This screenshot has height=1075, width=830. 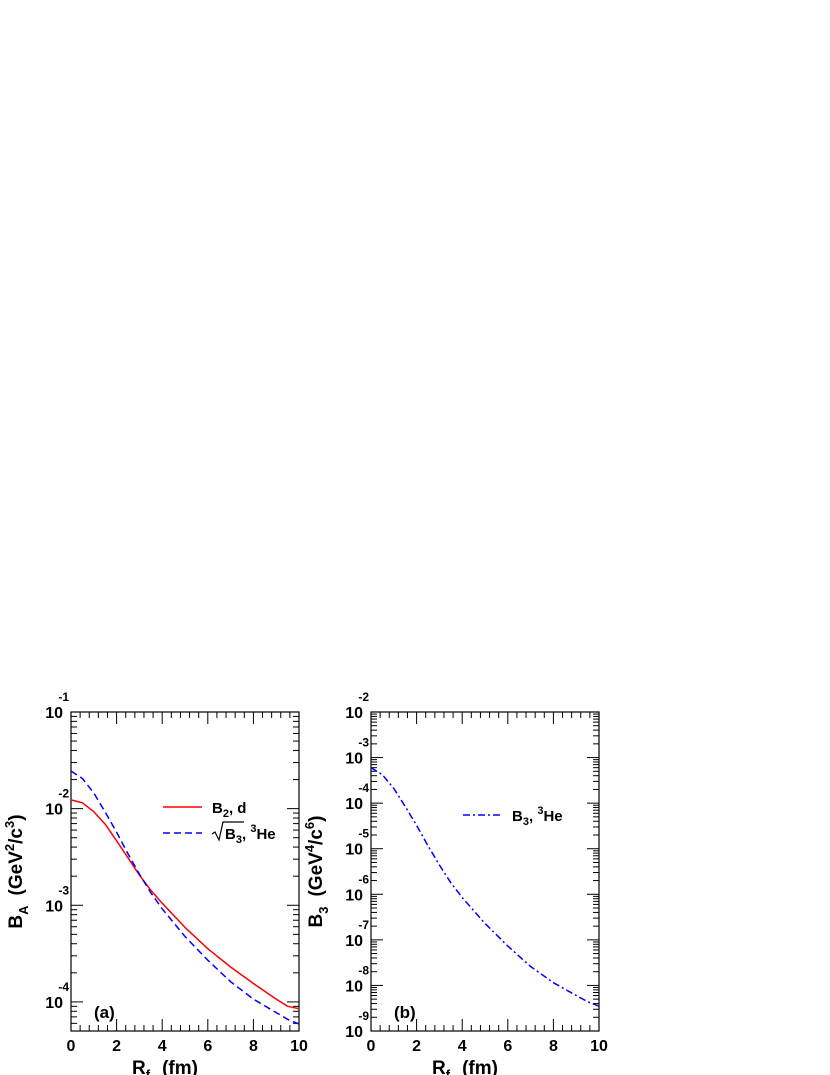 I want to click on y-axis-label-sup: 2, so click(x=9, y=847).